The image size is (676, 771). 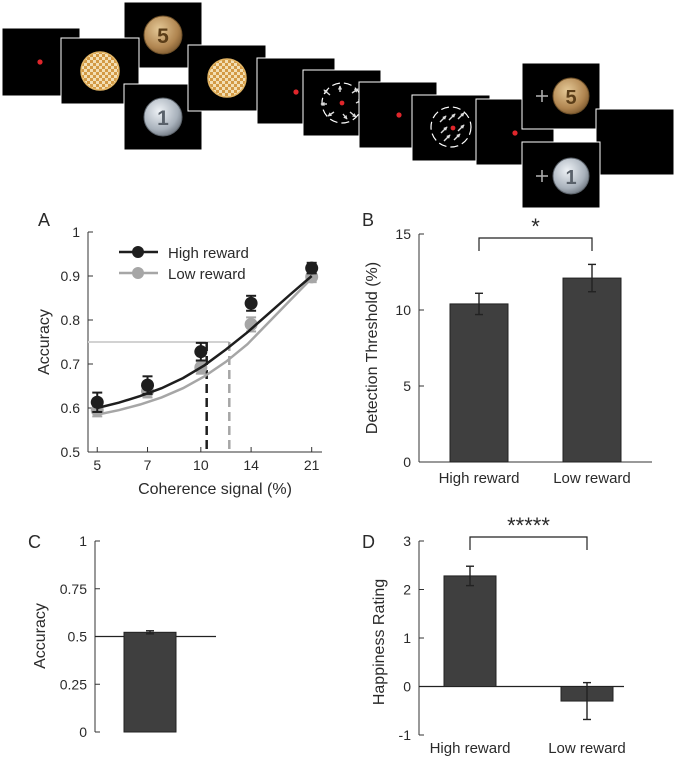 What do you see at coordinates (407, 541) in the screenshot?
I see `y-tick-label: 3` at bounding box center [407, 541].